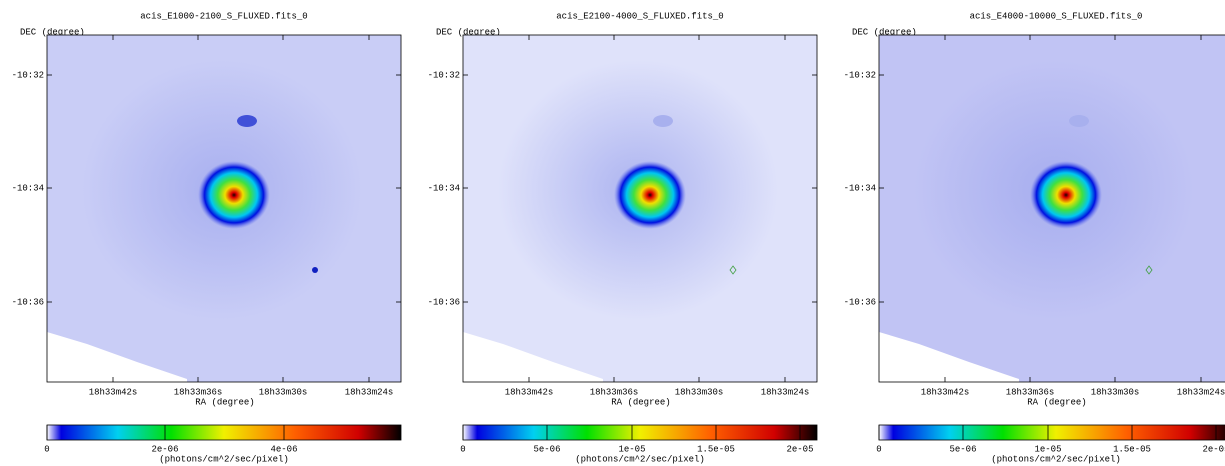  What do you see at coordinates (164, 449) in the screenshot?
I see `colorbar-tick-label: 2e-06` at bounding box center [164, 449].